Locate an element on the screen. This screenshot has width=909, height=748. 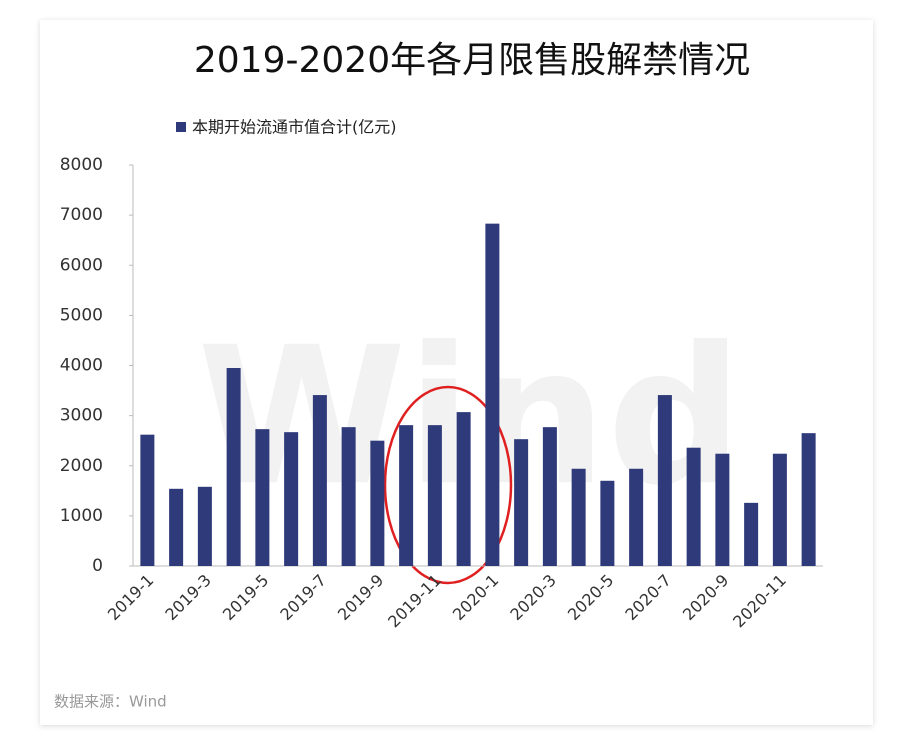
source: 数据来源：Wind is located at coordinates (110, 702).